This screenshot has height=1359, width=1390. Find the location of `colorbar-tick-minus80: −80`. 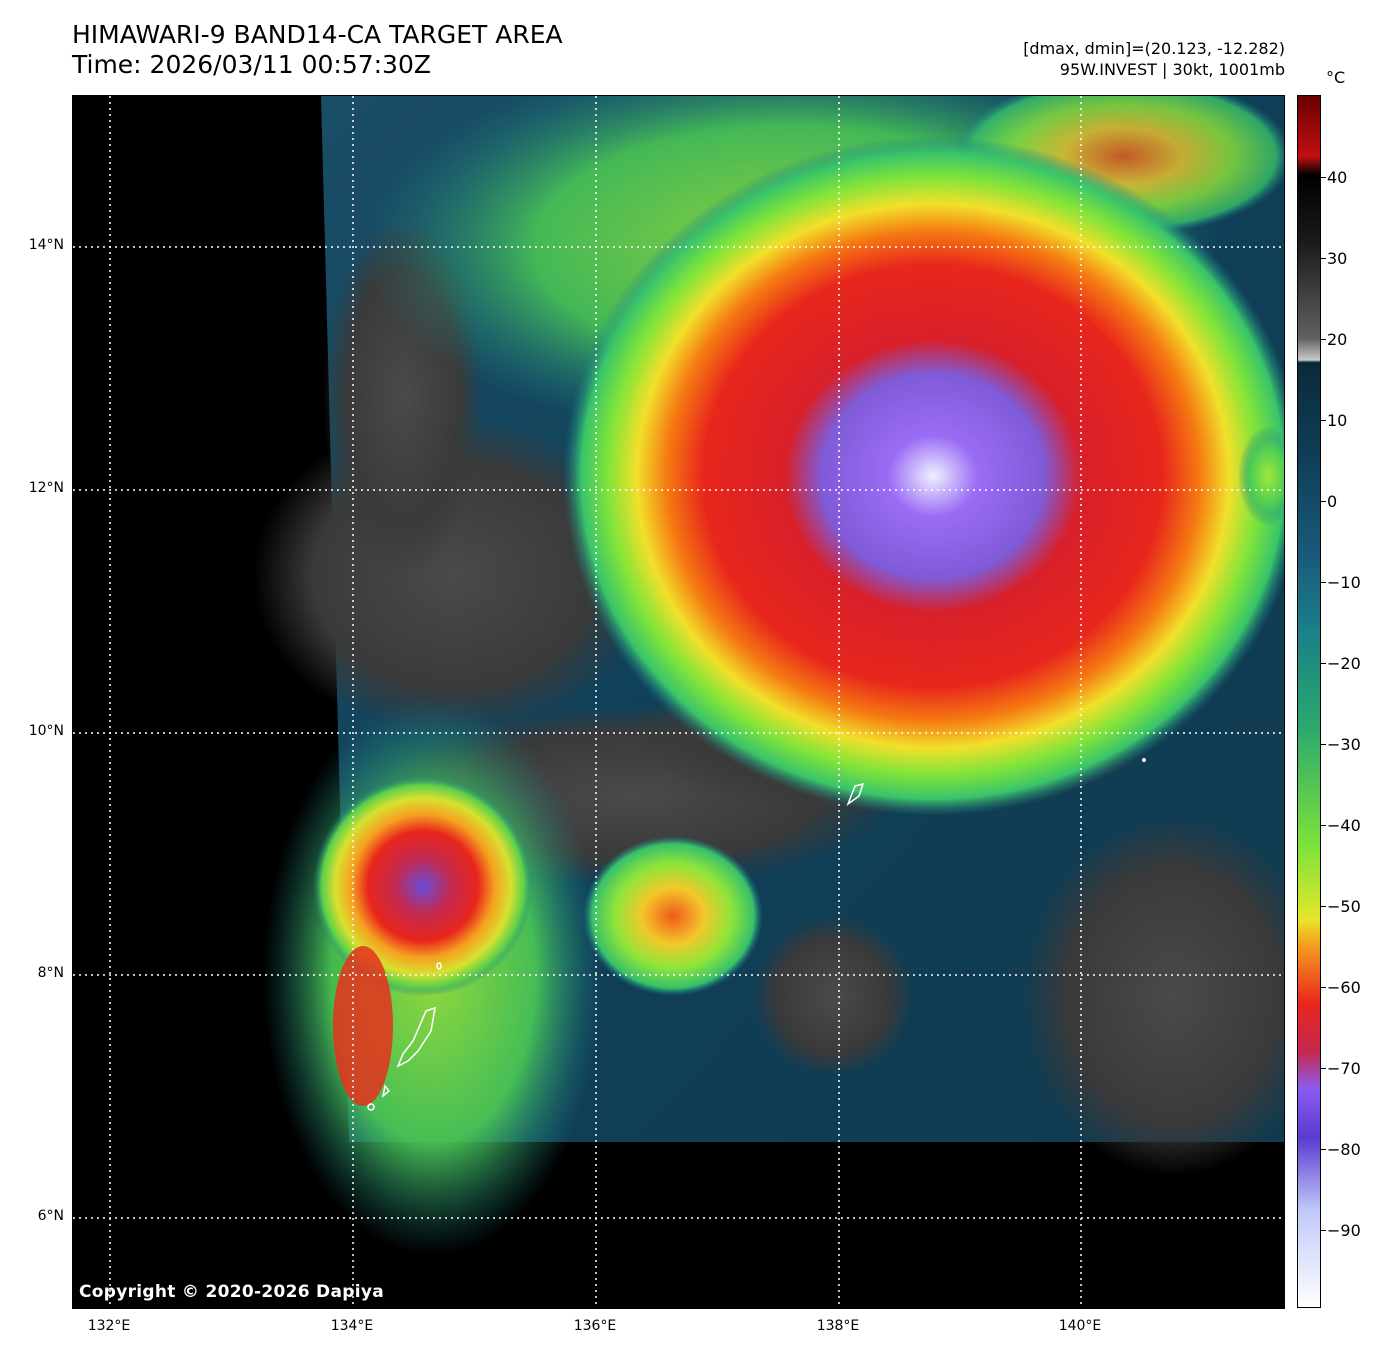

colorbar-tick-minus80: −80 is located at coordinates (1344, 1149).